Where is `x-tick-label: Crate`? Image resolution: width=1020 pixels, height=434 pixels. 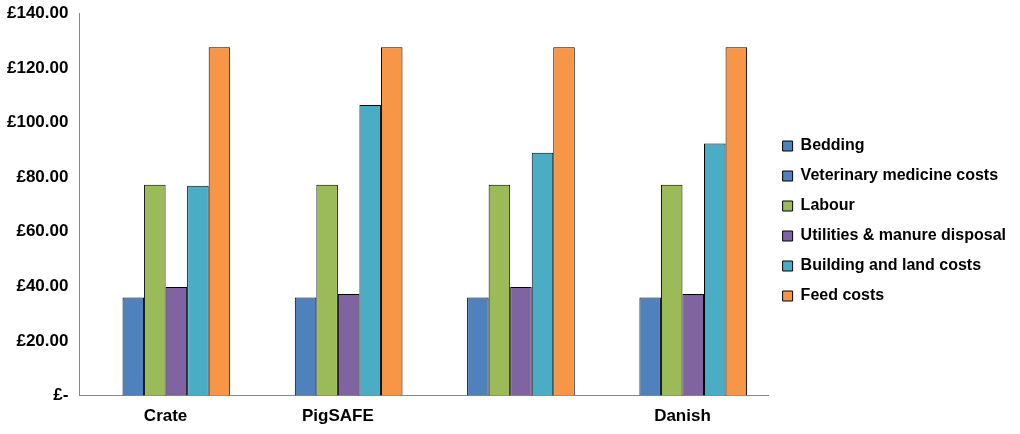 x-tick-label: Crate is located at coordinates (165, 416).